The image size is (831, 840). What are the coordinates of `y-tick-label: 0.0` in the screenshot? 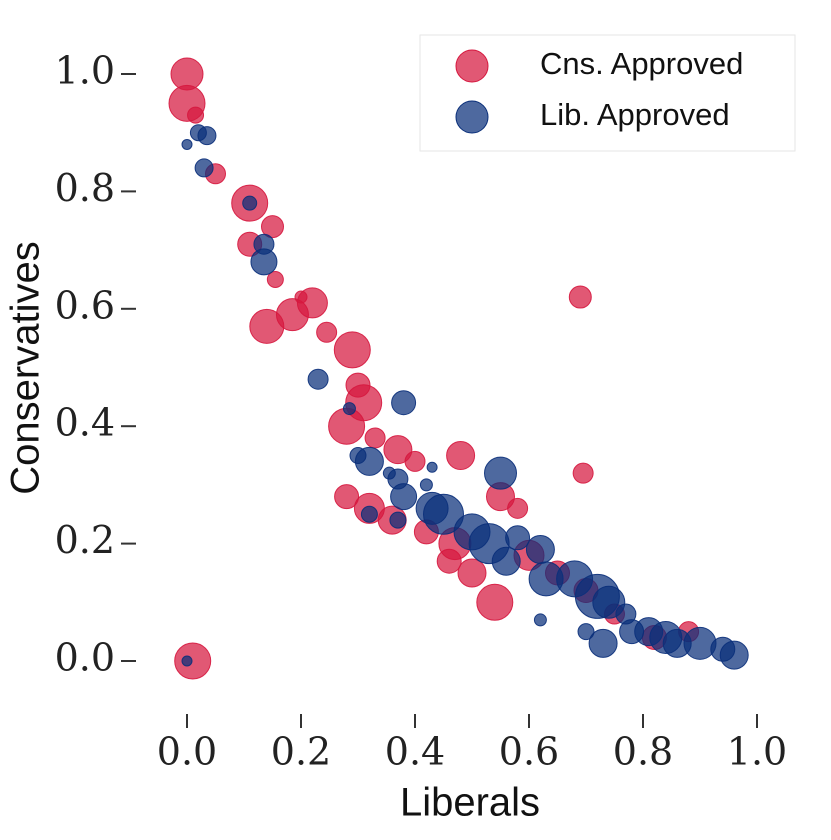 It's located at (85, 658).